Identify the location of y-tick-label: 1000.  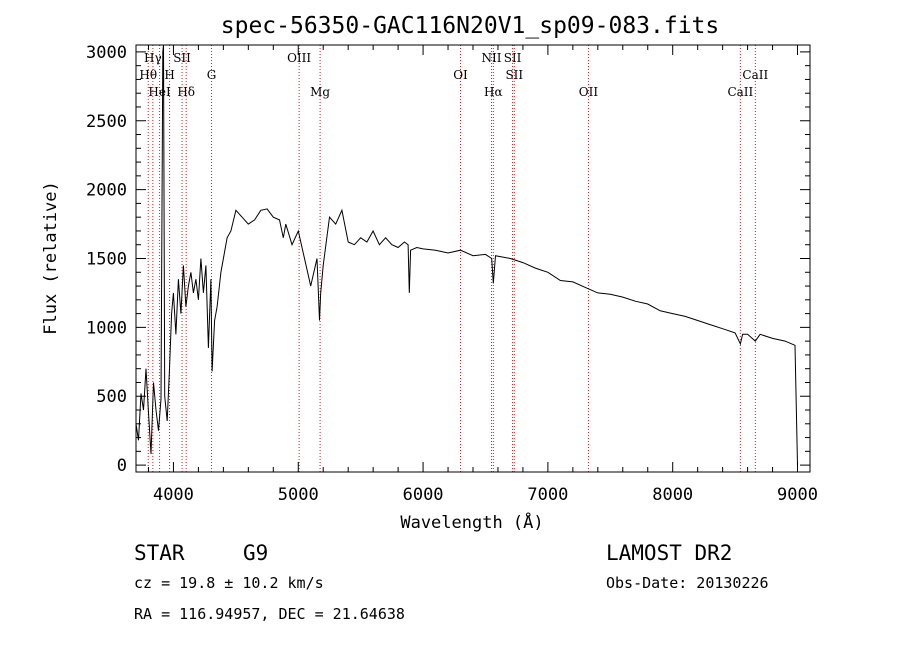
(106, 328).